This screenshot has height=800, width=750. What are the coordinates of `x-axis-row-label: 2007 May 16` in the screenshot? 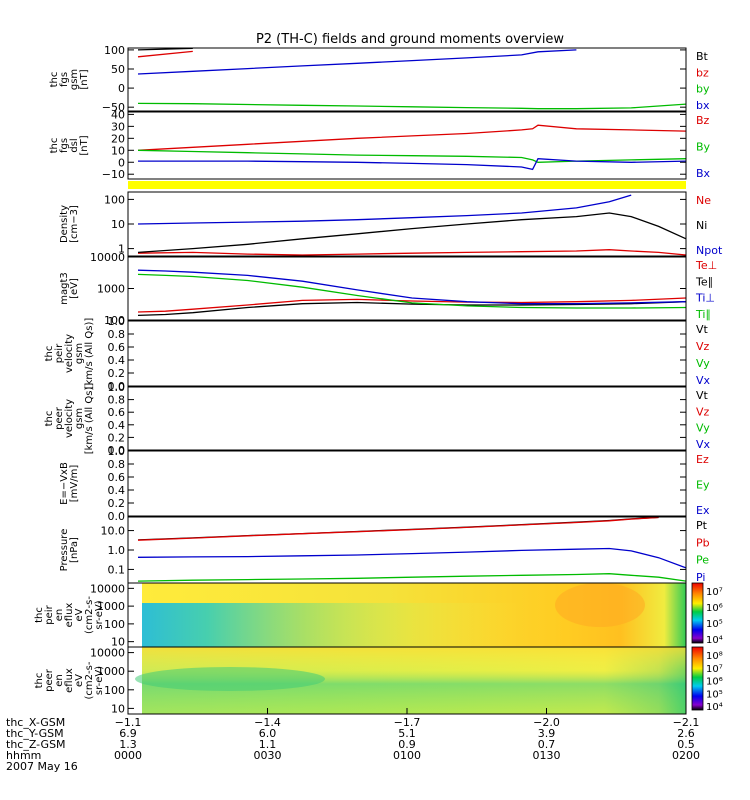 It's located at (42, 766).